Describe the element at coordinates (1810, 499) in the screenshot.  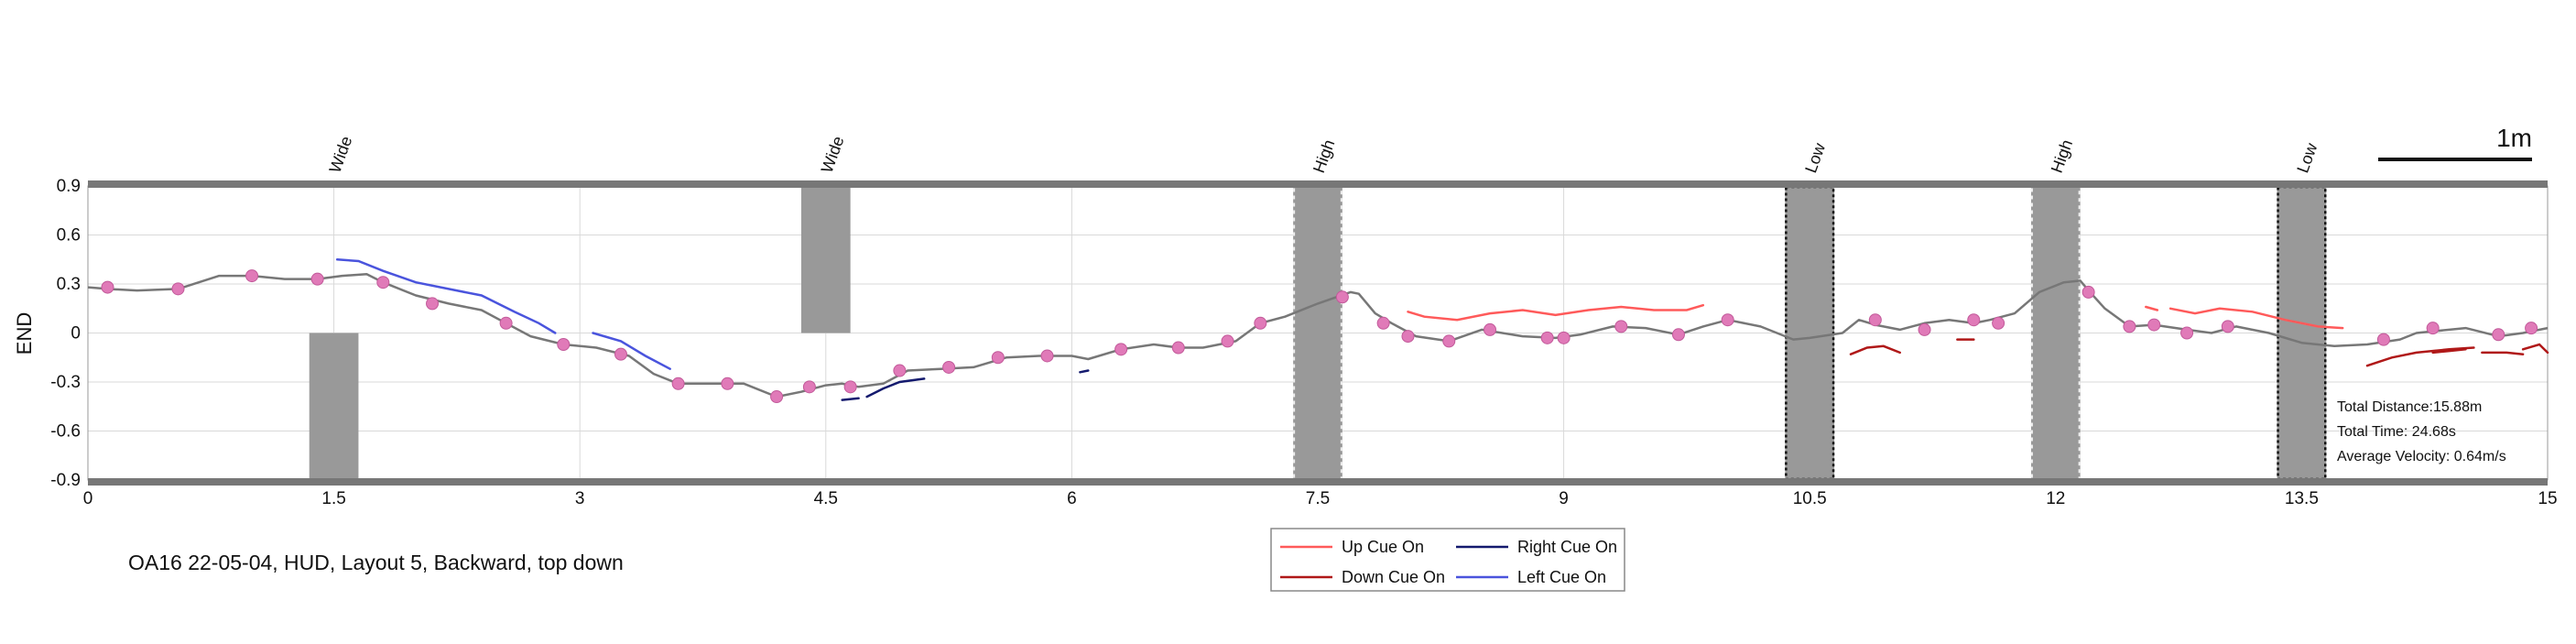
I see `x-tick-label: 10.5` at that location.